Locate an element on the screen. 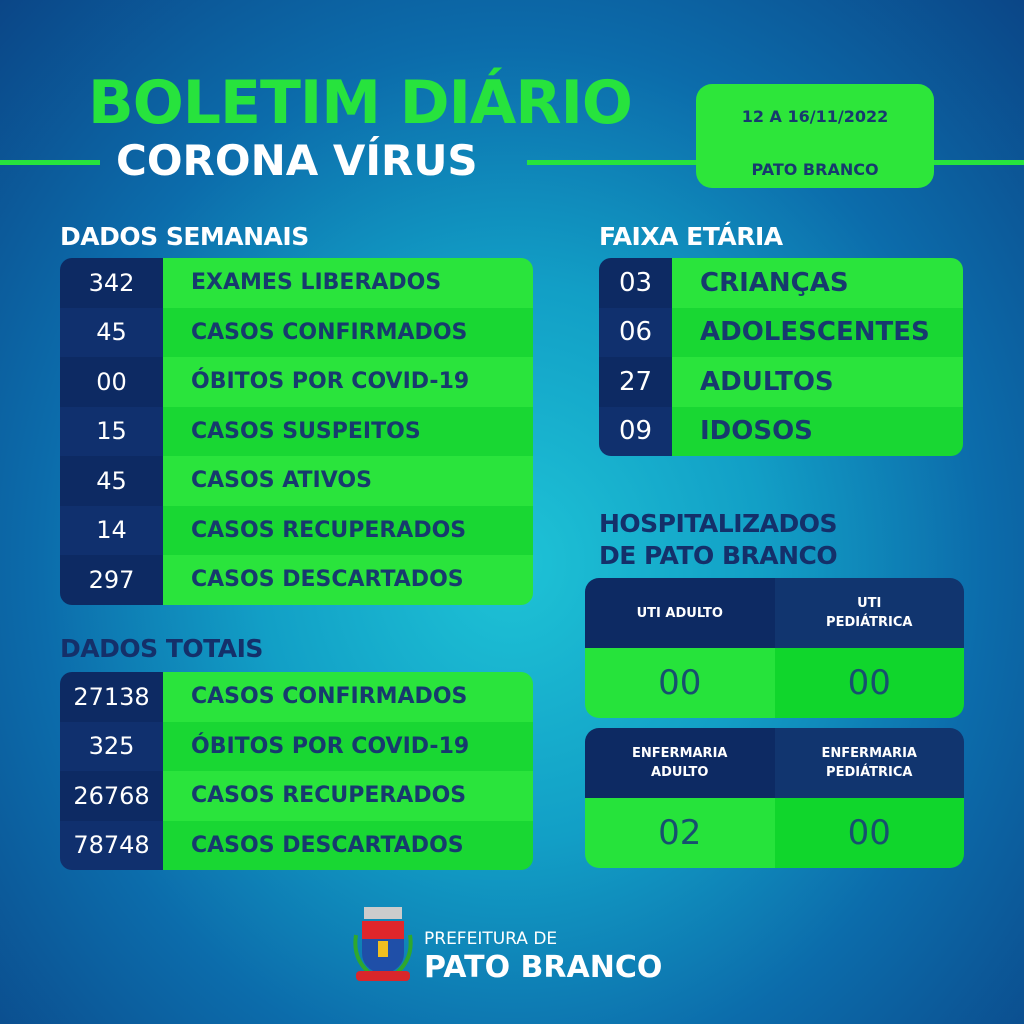 Image resolution: width=1024 pixels, height=1024 pixels. weekly-heading: DADOS SEMANAIS is located at coordinates (184, 236).